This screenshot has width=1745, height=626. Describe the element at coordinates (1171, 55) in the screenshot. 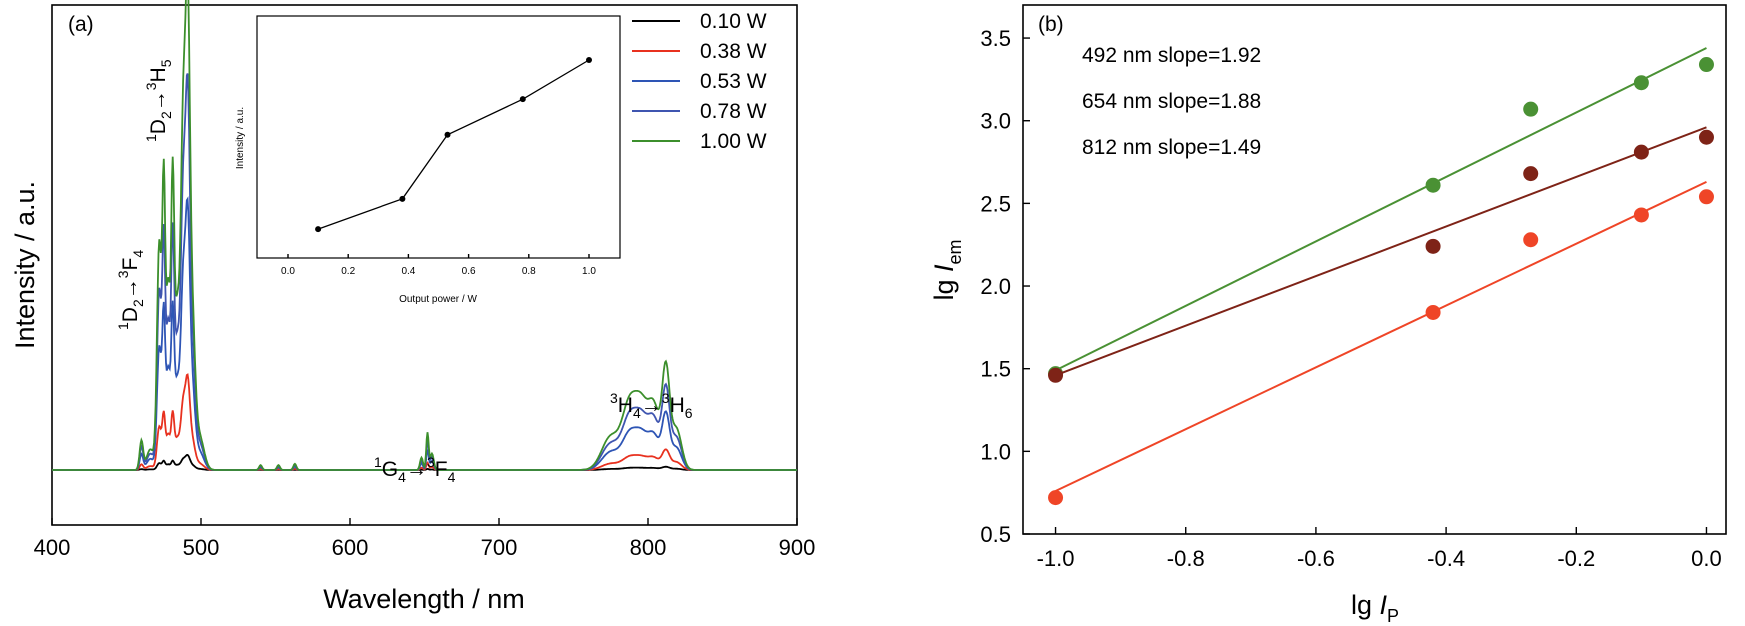

I see `loglog-legend-label: 492 nm slope=1.92` at that location.